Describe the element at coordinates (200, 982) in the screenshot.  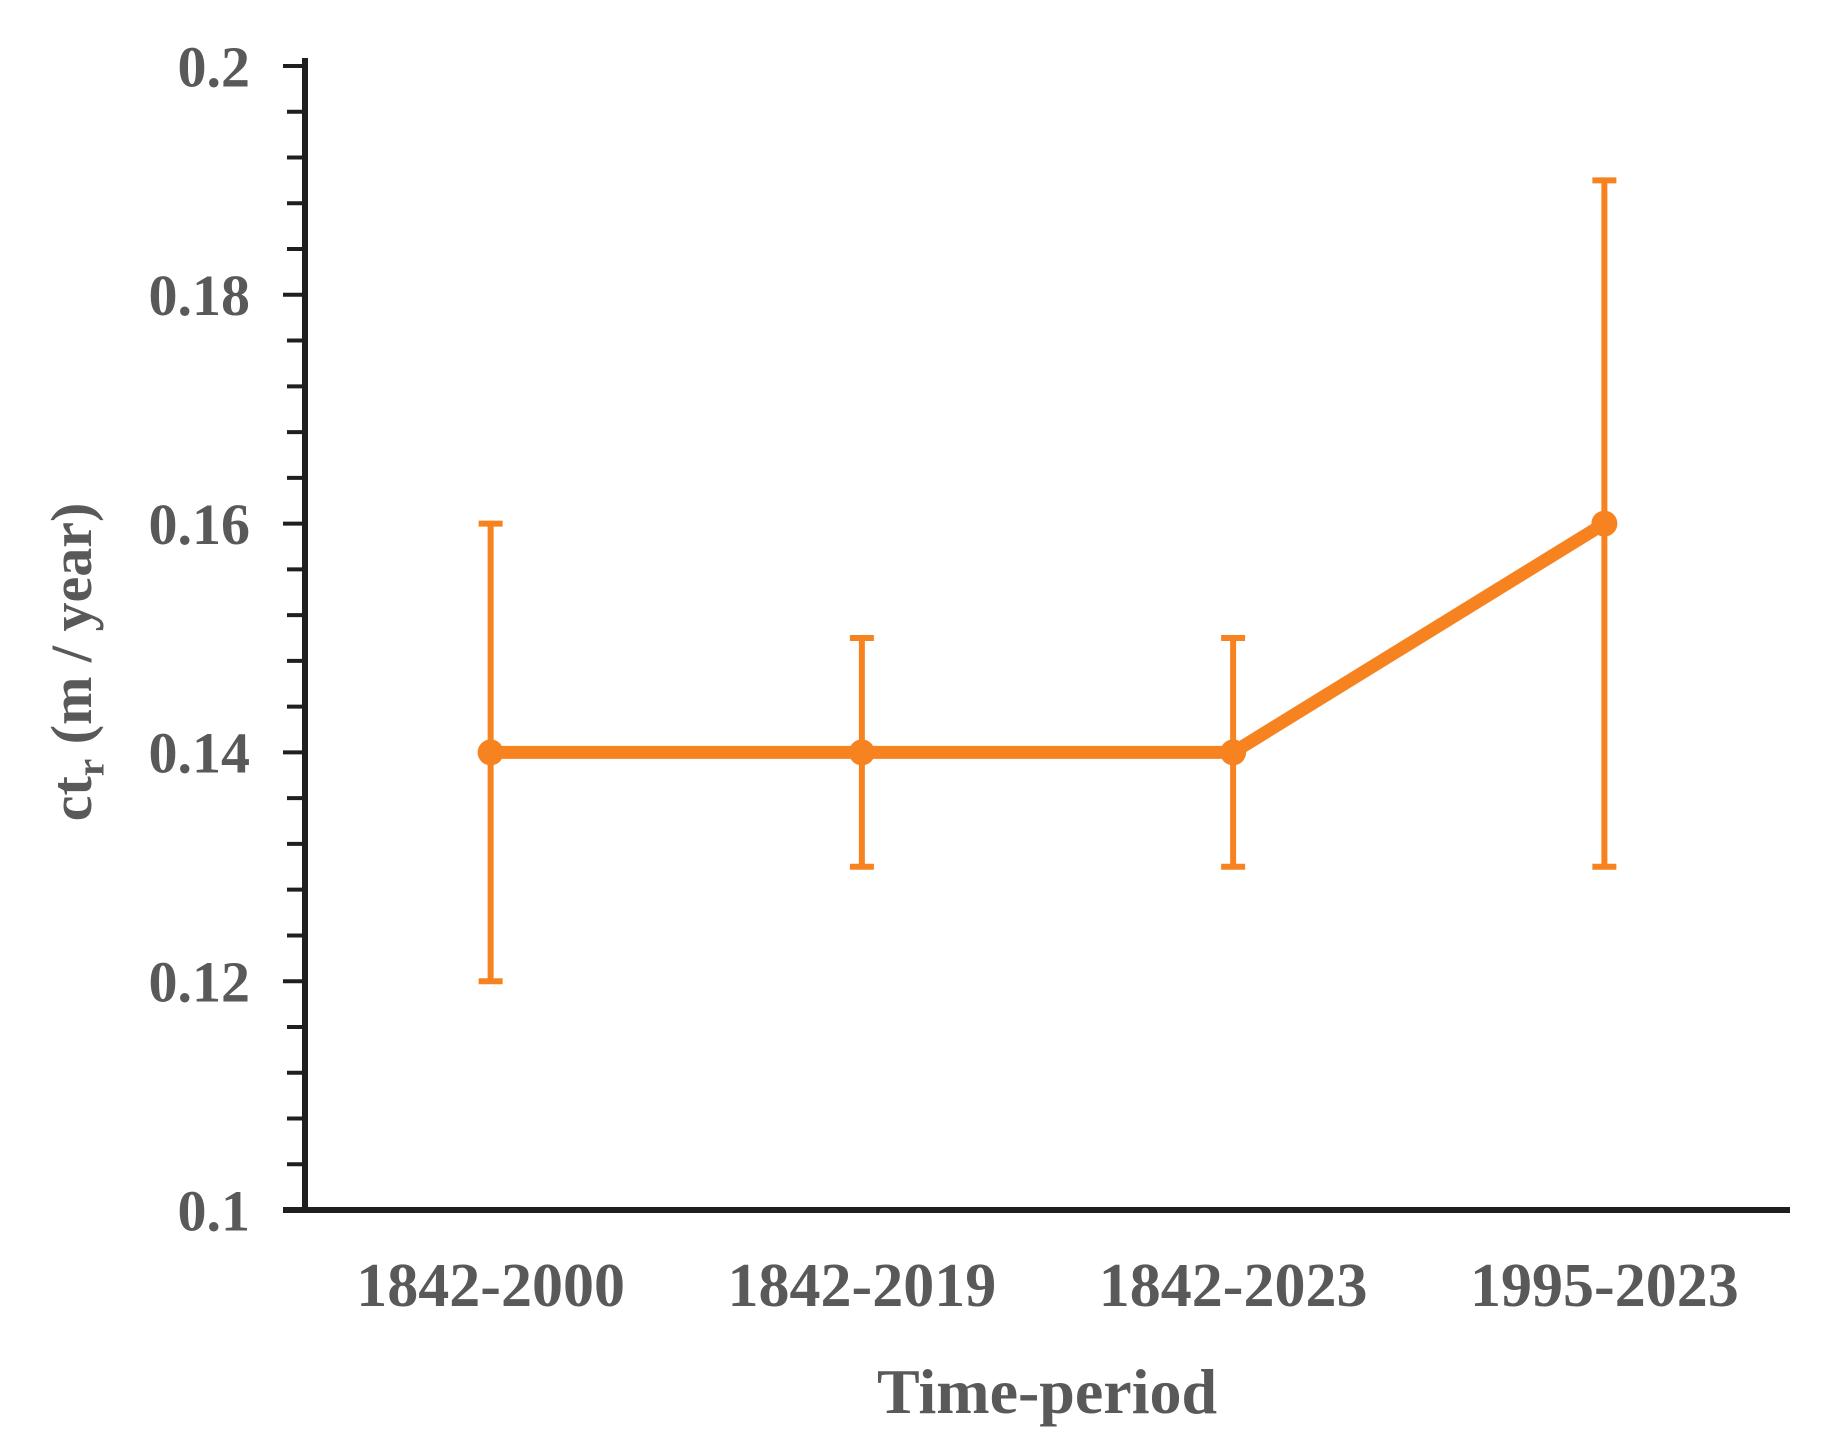
I see `y-tick-label: 0.12` at that location.